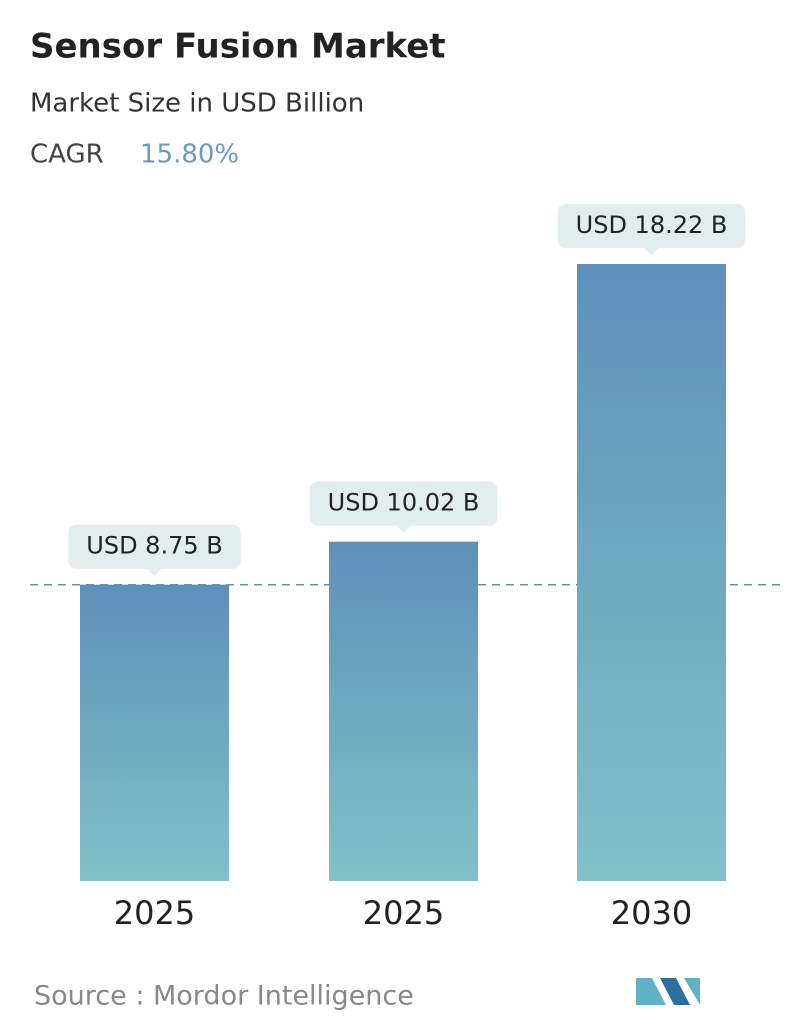 The width and height of the screenshot is (796, 1034). I want to click on value-label: USD 10.02 B, so click(403, 507).